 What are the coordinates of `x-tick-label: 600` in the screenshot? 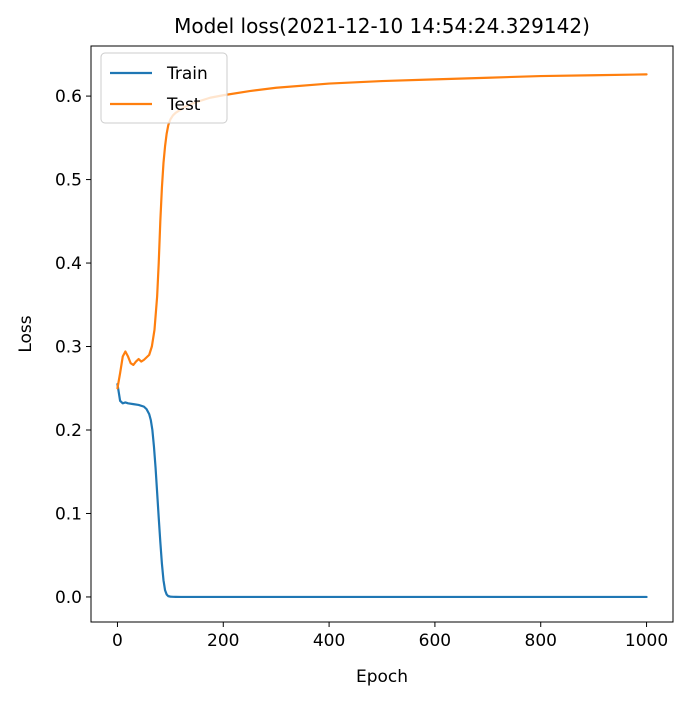 It's located at (435, 641).